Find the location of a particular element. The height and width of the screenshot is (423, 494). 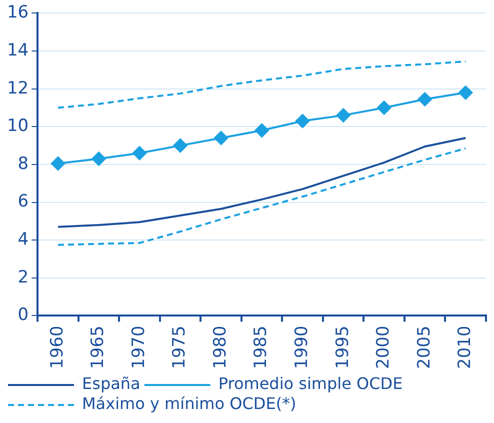

x-tick-label: 2000 is located at coordinates (384, 347).